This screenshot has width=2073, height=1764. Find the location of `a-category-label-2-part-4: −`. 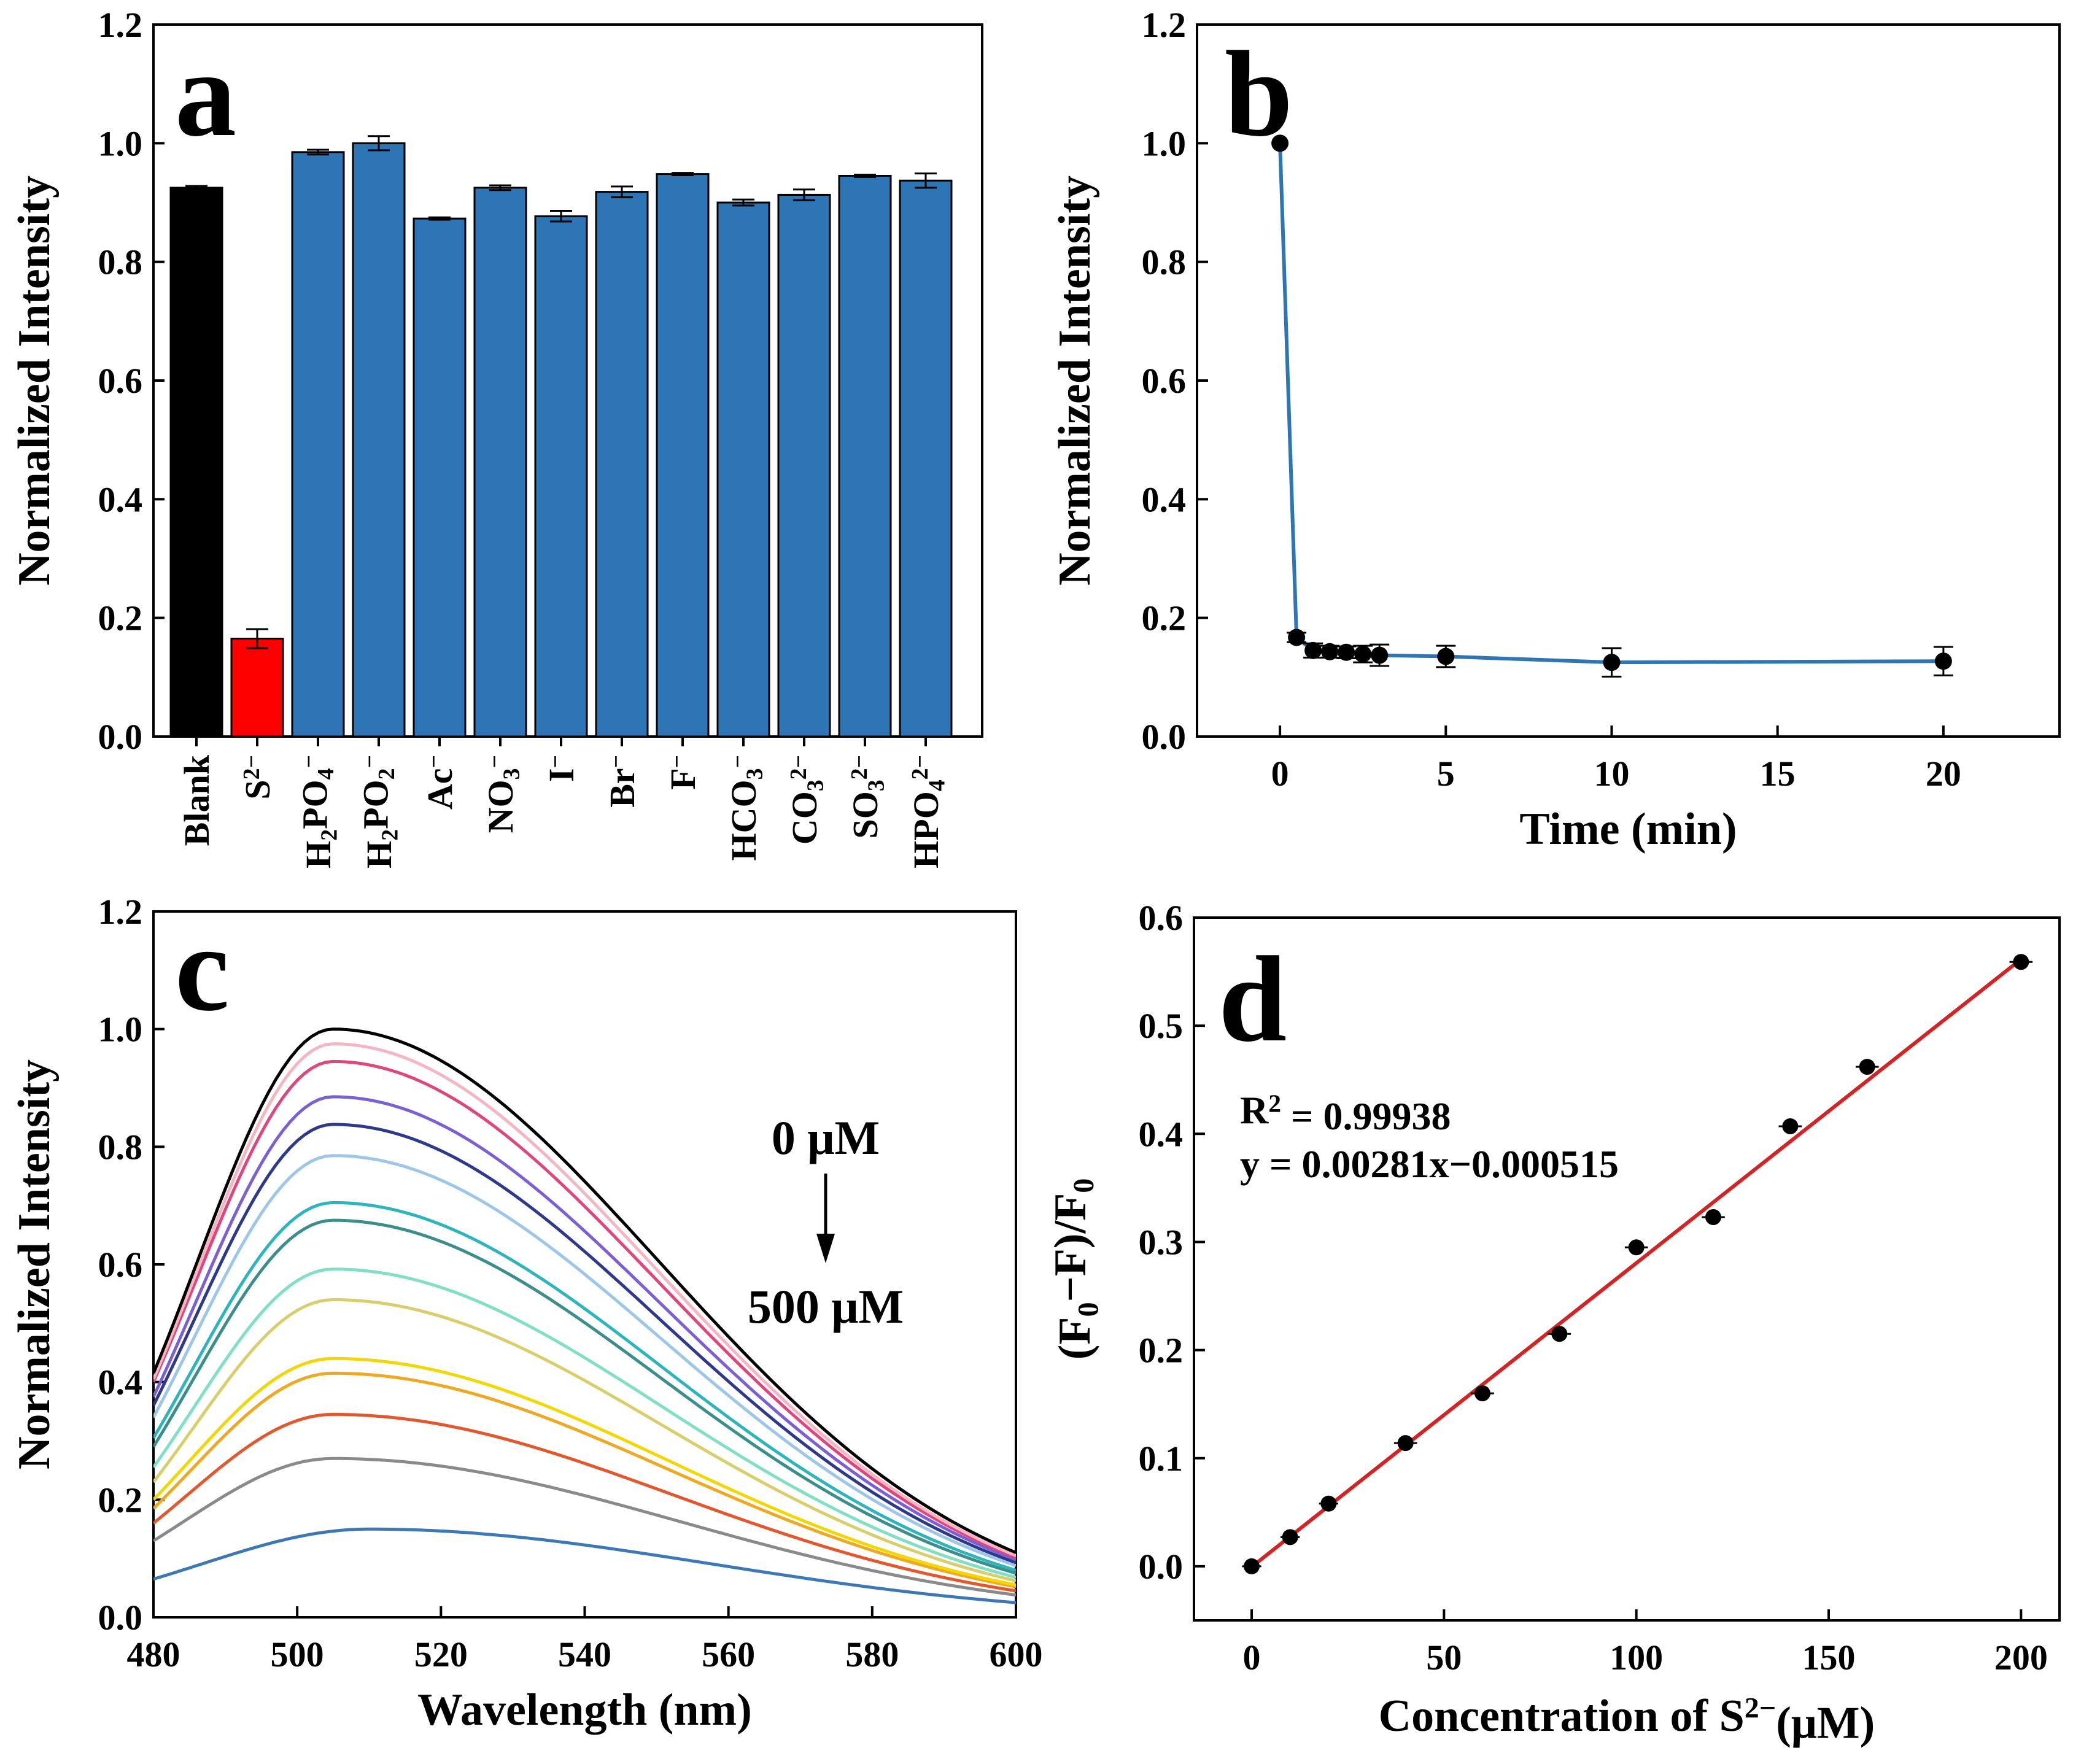

a-category-label-2-part-4: − is located at coordinates (309, 761).